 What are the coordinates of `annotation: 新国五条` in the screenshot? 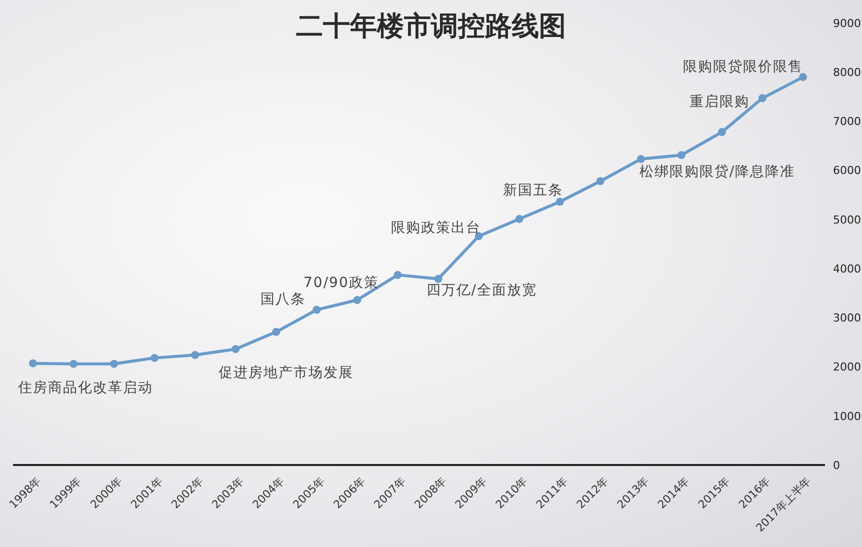 It's located at (532, 190).